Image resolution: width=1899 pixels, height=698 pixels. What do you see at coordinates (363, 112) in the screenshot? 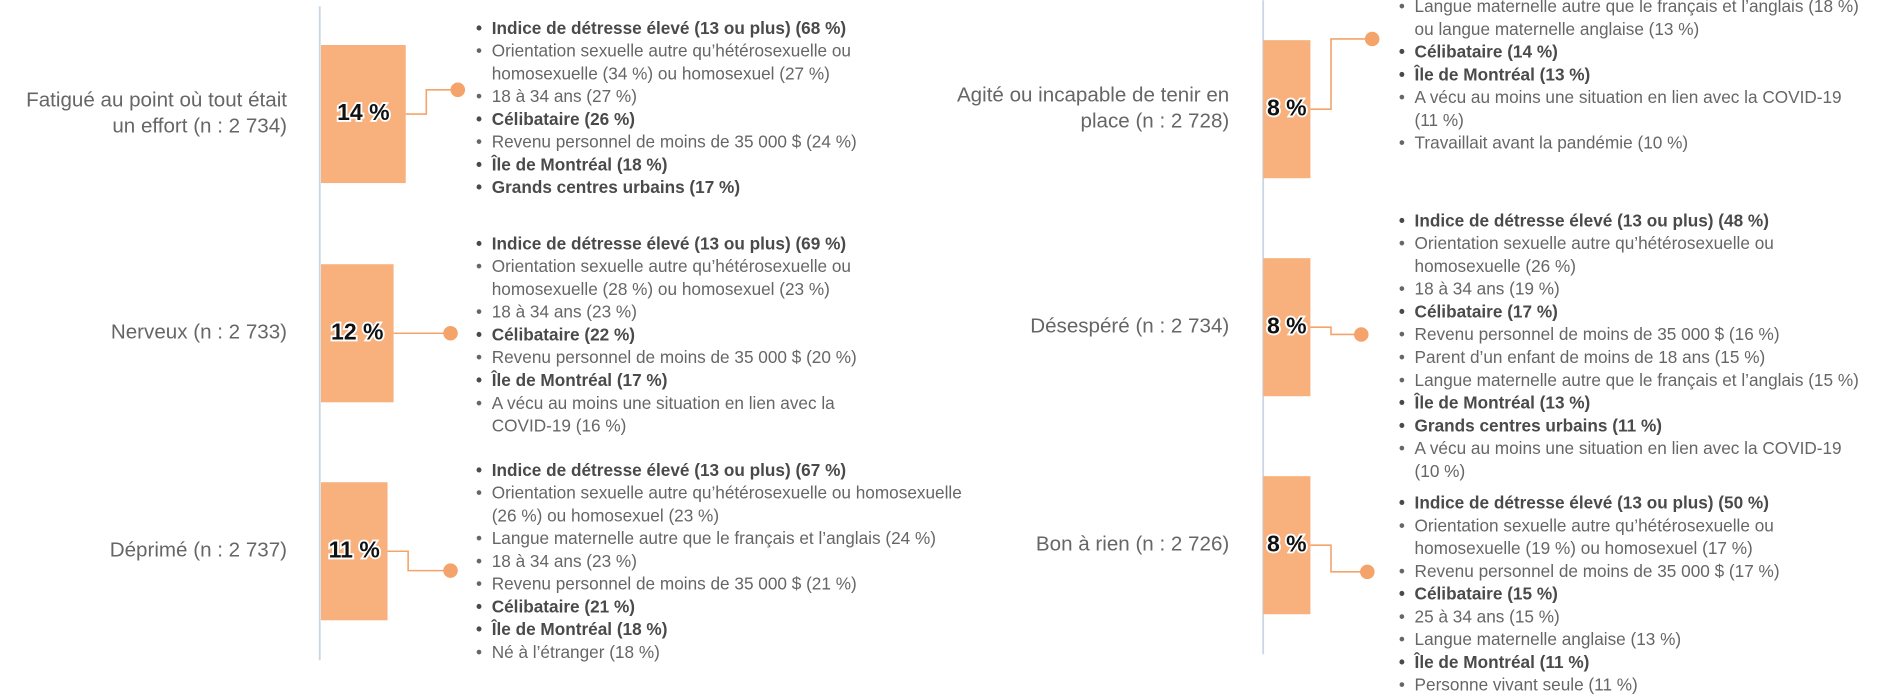
I see `value-label: 14 %` at bounding box center [363, 112].